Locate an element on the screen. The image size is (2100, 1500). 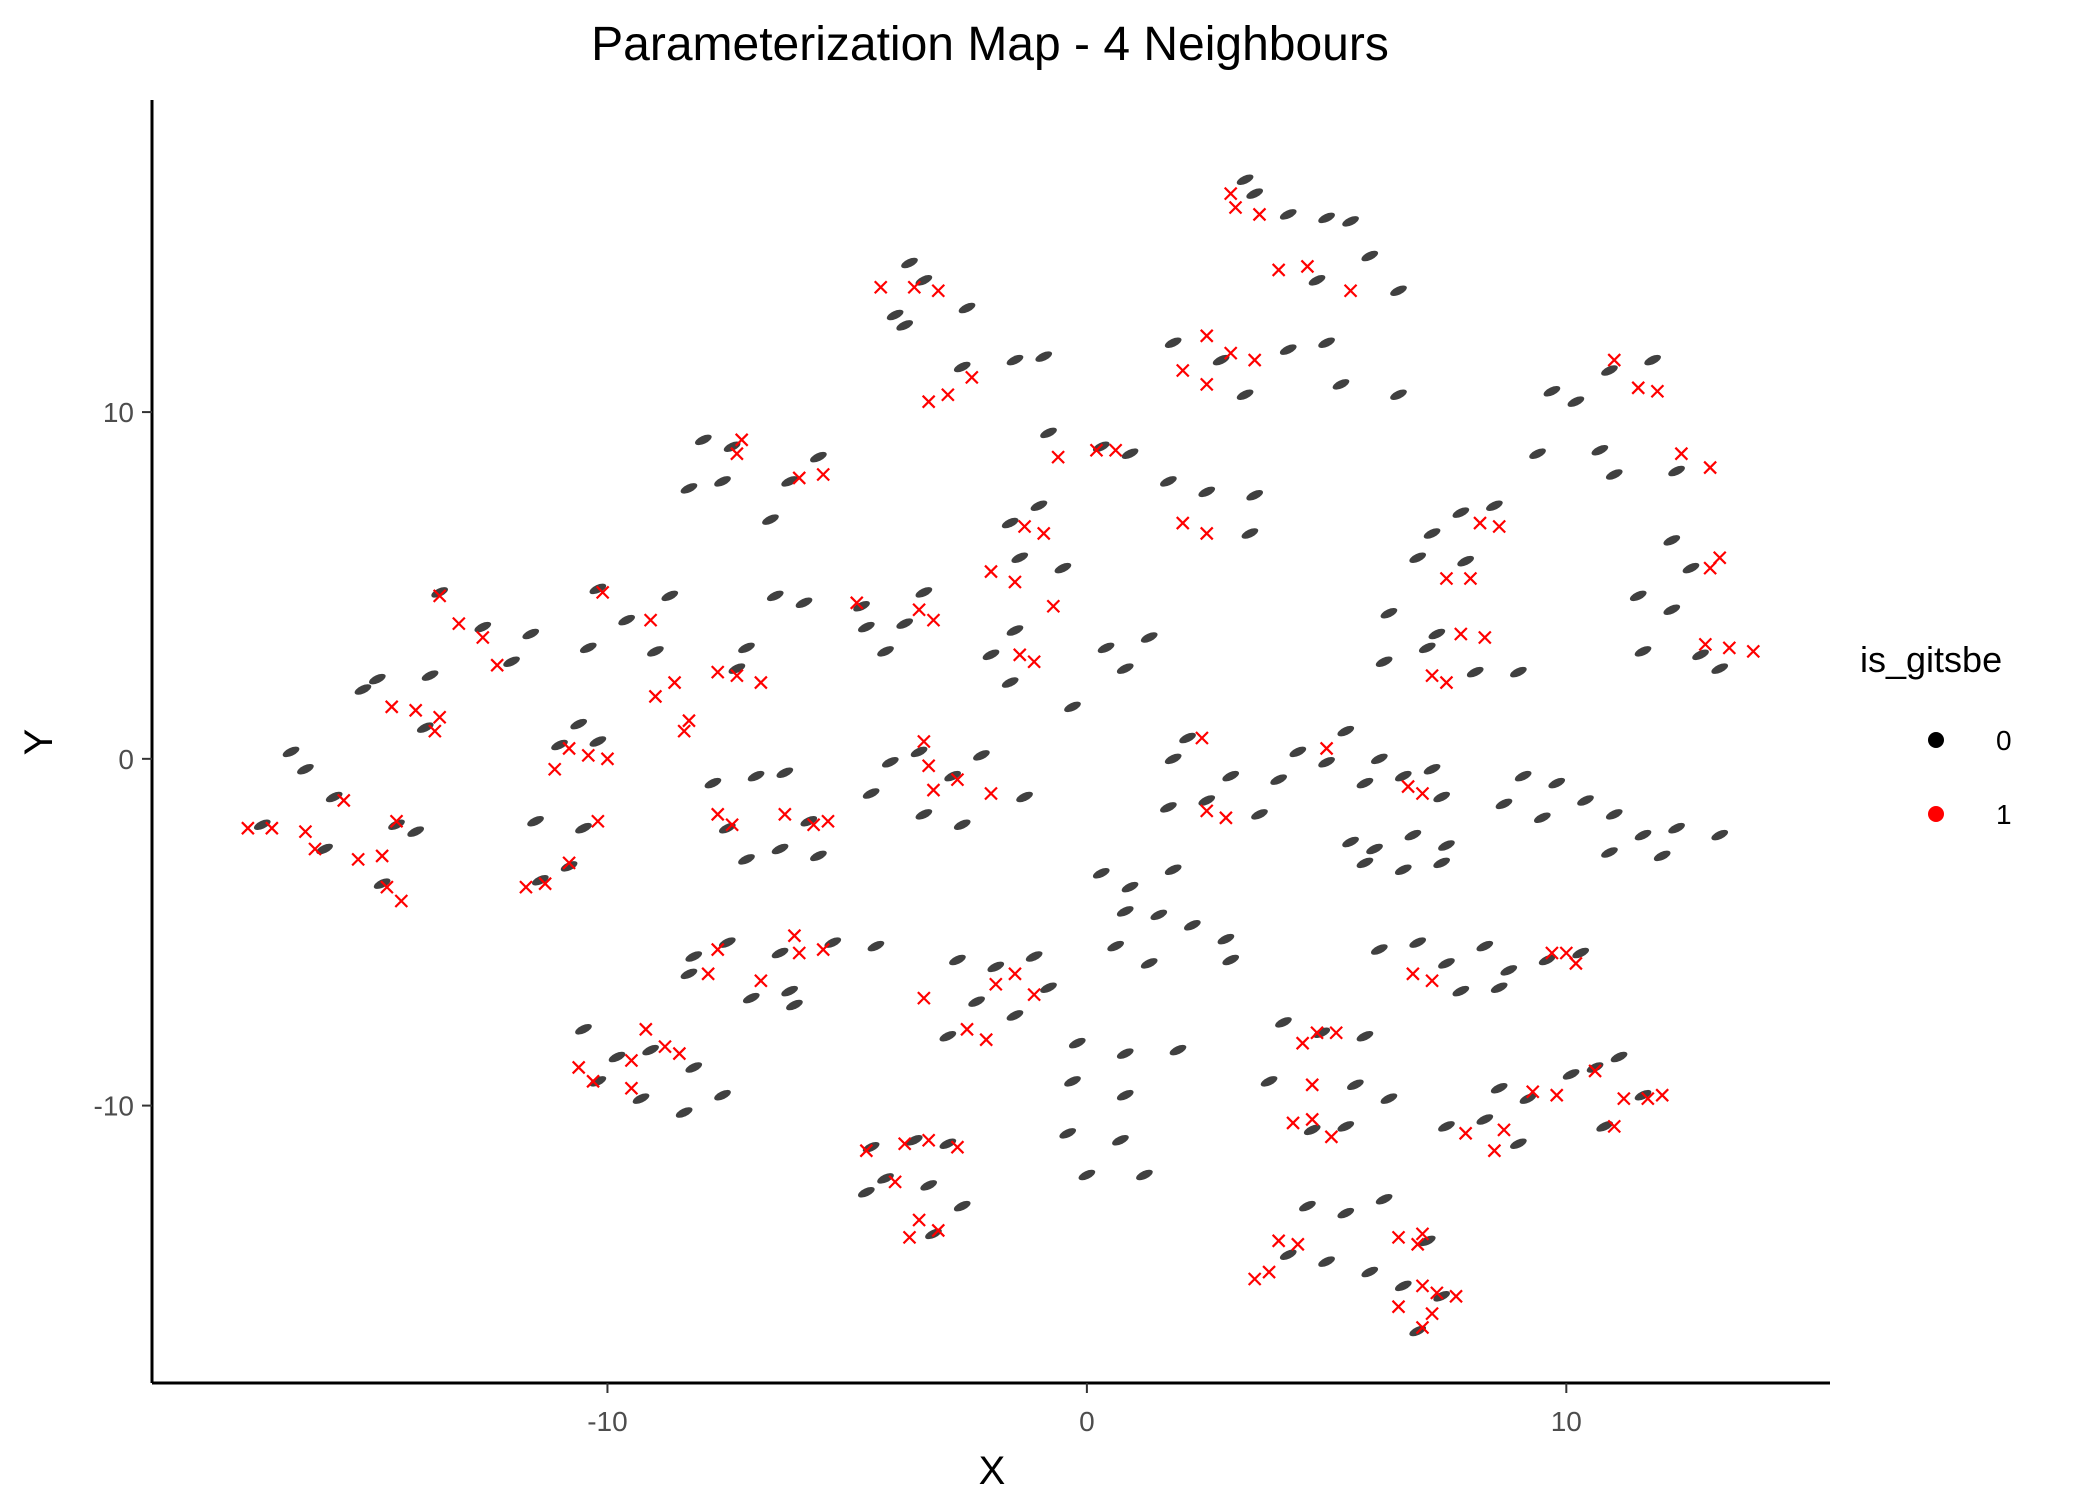
legend-label-1: 1 is located at coordinates (2004, 814).